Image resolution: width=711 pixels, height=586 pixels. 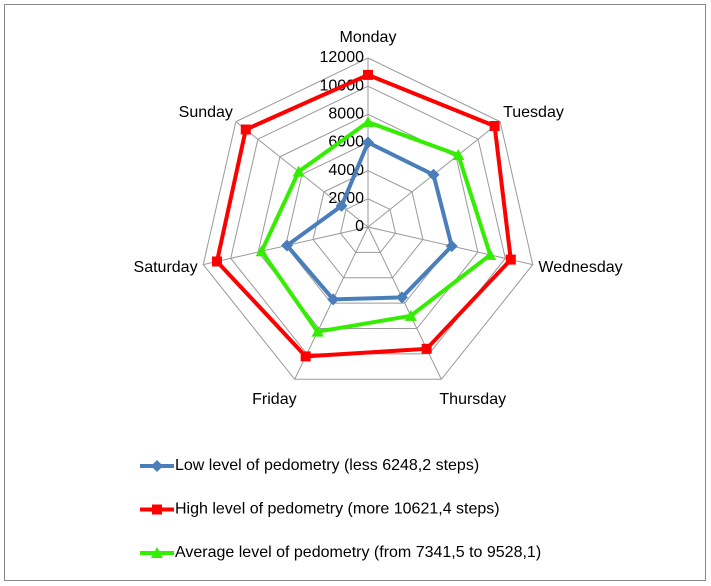 What do you see at coordinates (580, 267) in the screenshot?
I see `category-label: Wednesday` at bounding box center [580, 267].